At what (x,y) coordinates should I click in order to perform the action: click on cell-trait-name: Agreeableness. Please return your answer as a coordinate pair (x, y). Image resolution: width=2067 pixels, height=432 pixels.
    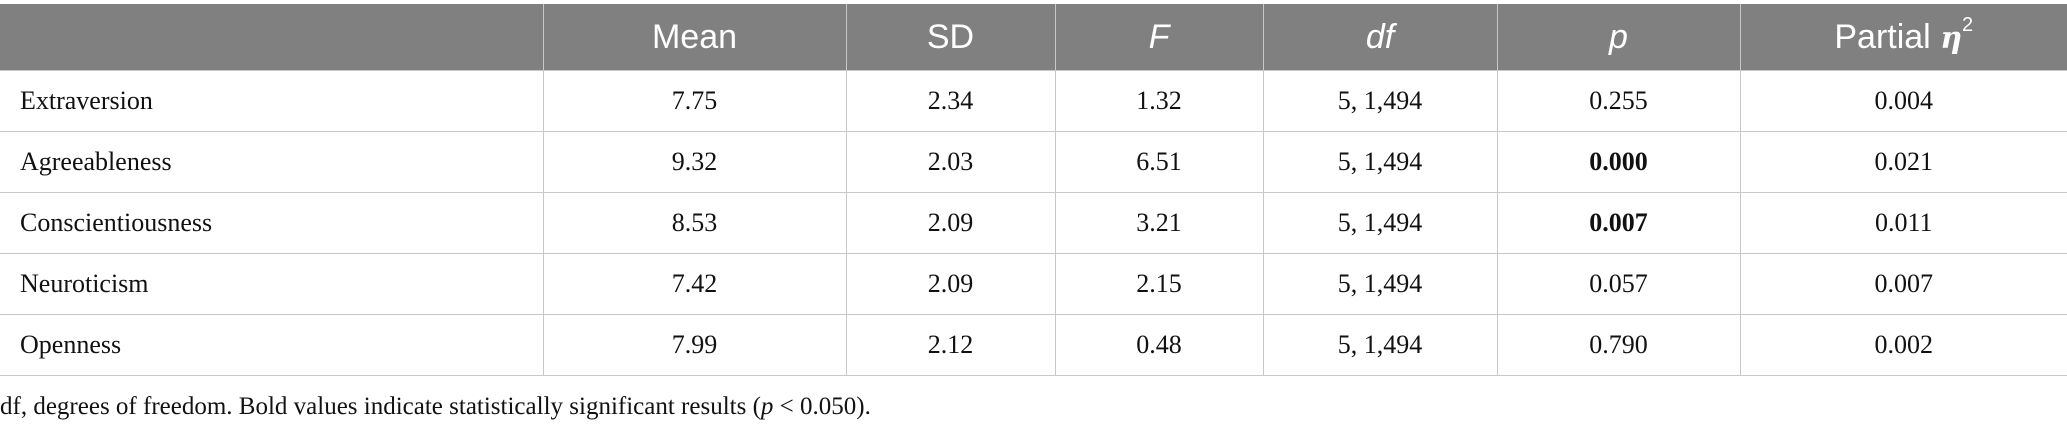
    Looking at the image, I should click on (271, 162).